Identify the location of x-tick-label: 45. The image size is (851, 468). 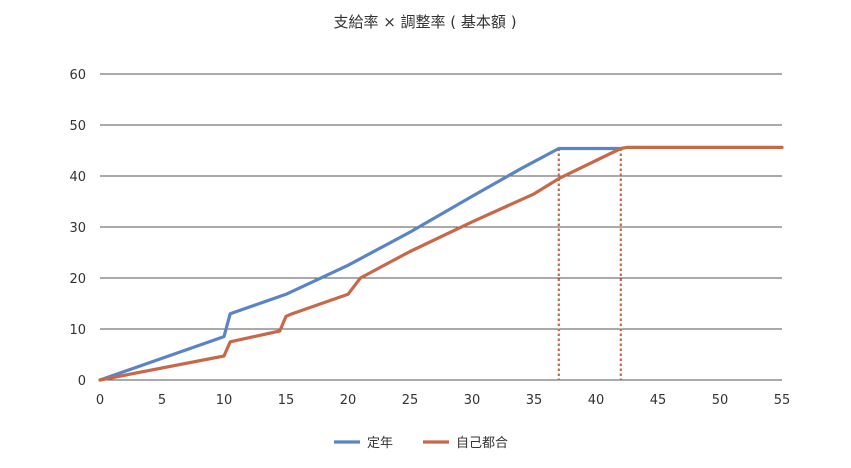
(658, 400).